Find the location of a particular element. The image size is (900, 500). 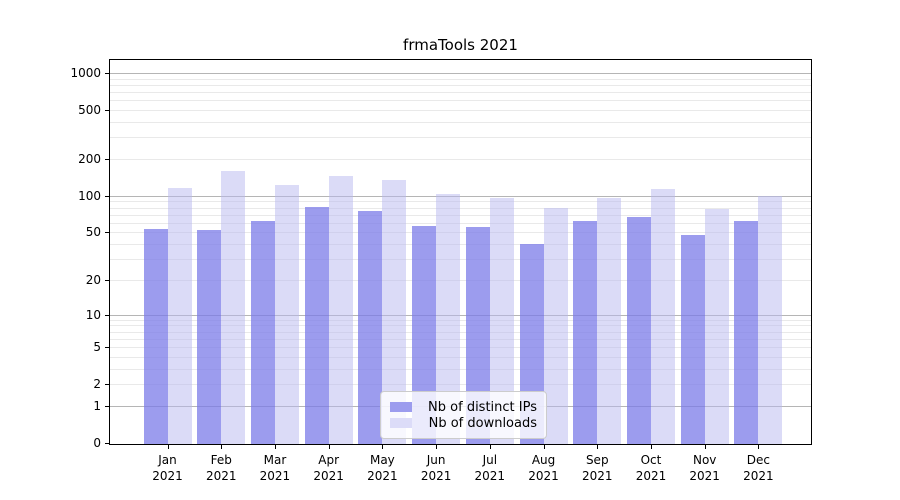

x-tick-label-jul: Jul 2021 is located at coordinates (490, 468).